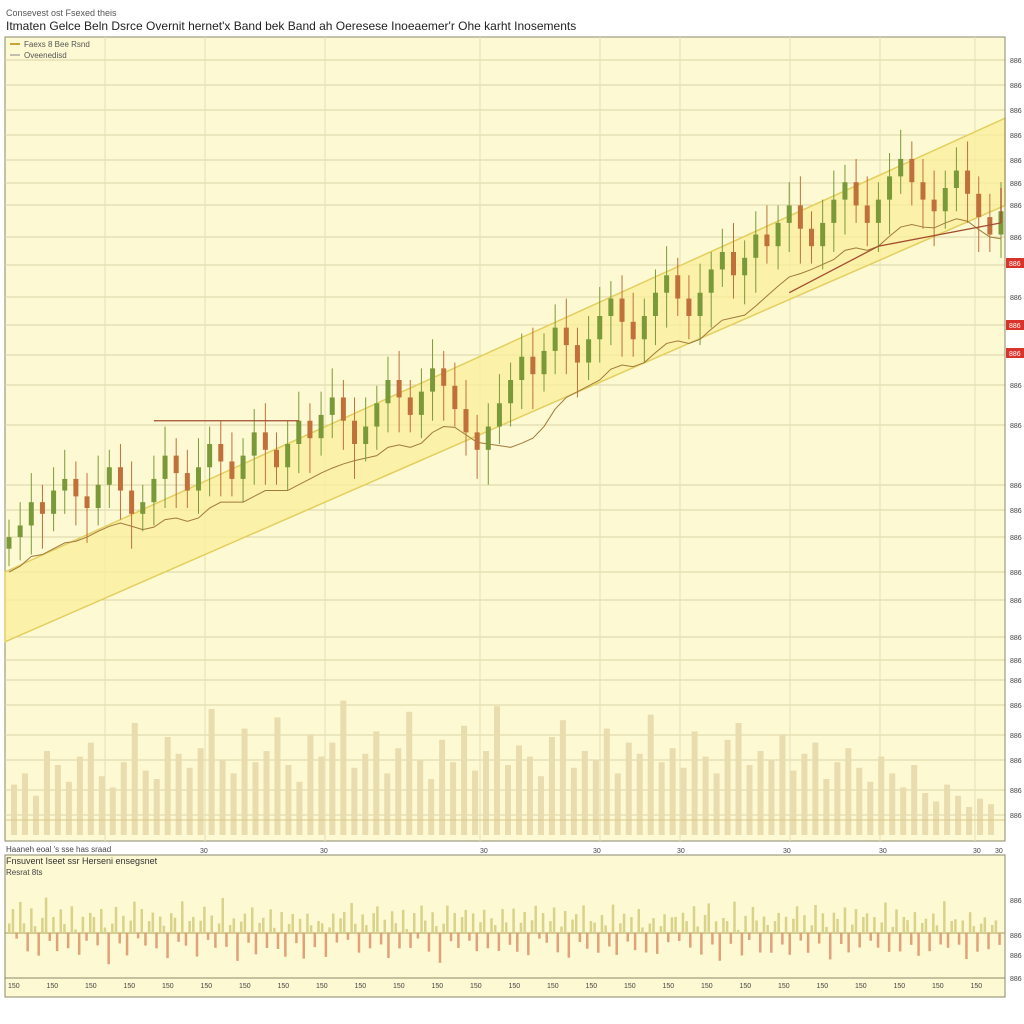  I want to click on volume-bars, so click(505, 767).